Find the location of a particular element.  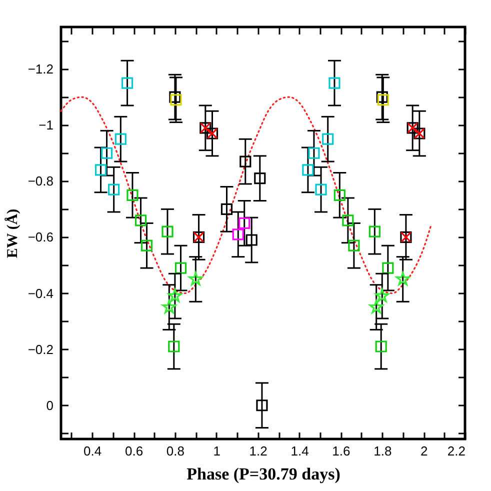

x-tick-label: 1 is located at coordinates (216, 451).